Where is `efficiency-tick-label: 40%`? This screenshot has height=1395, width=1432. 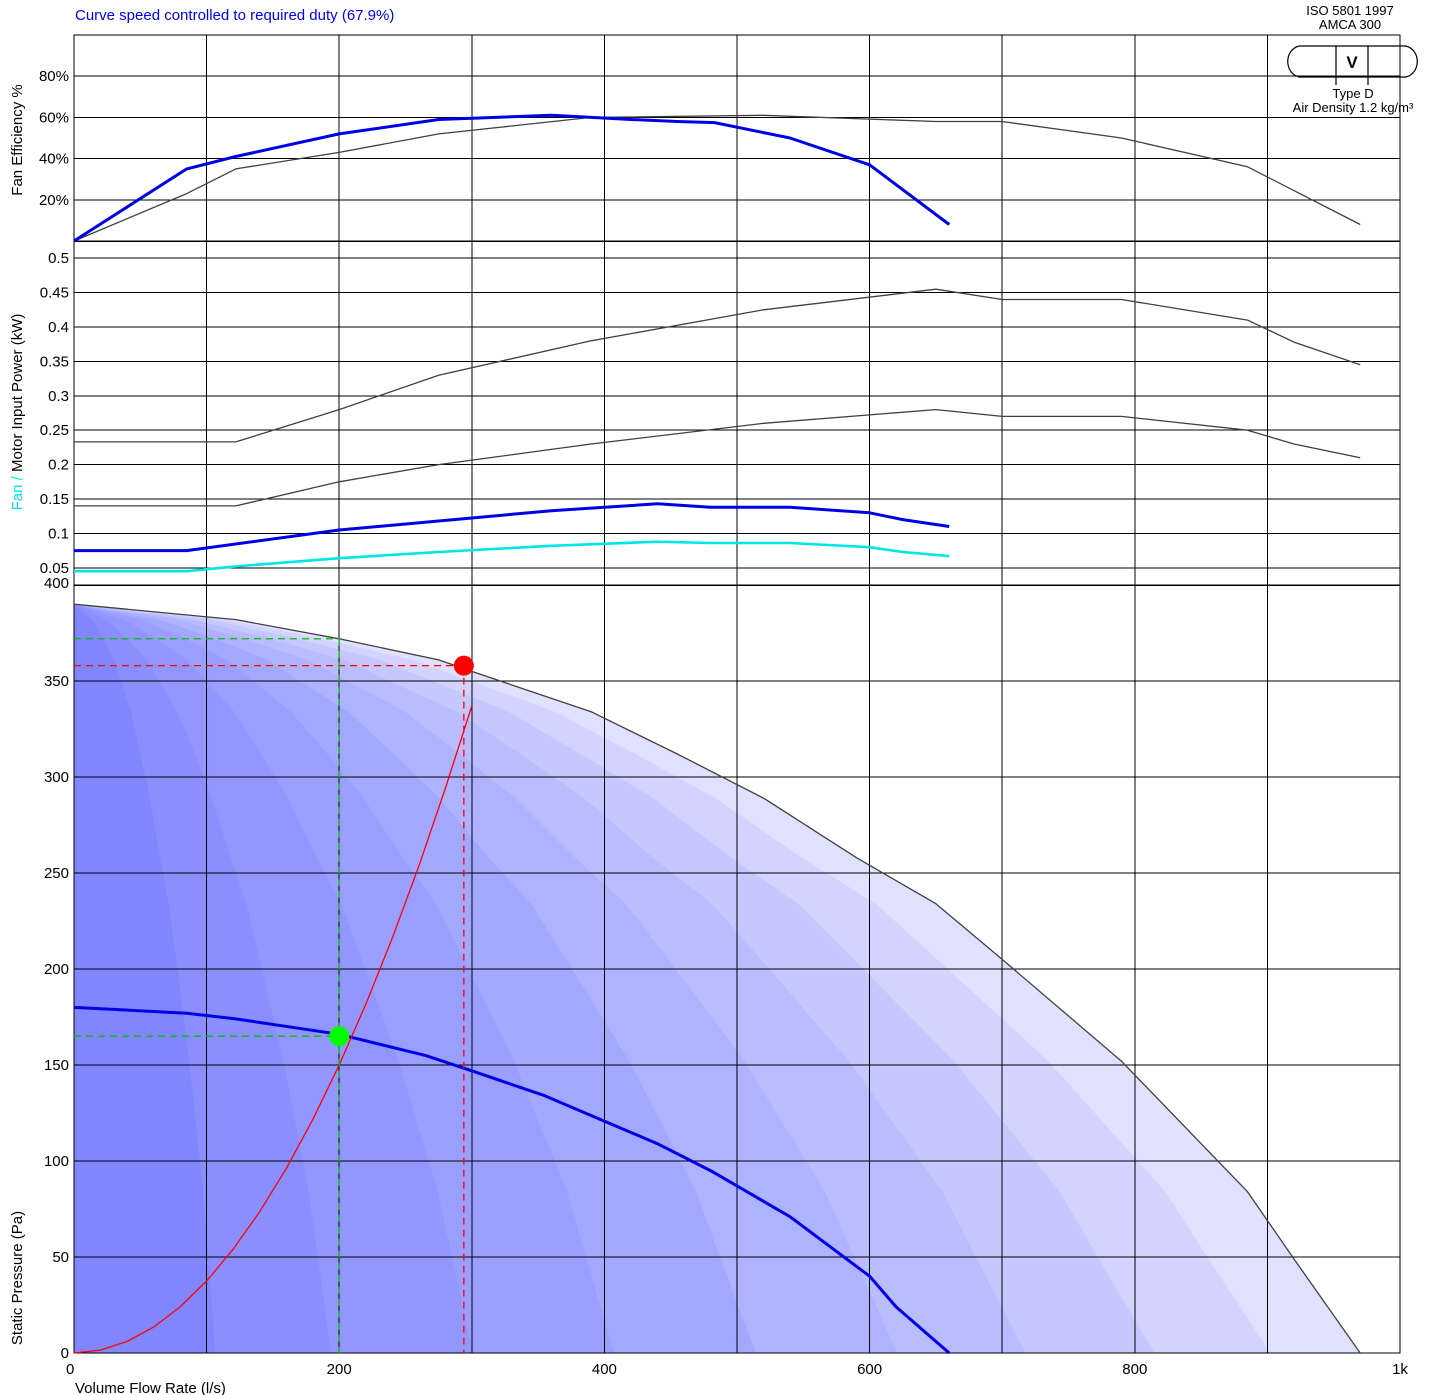
efficiency-tick-label: 40% is located at coordinates (54, 159).